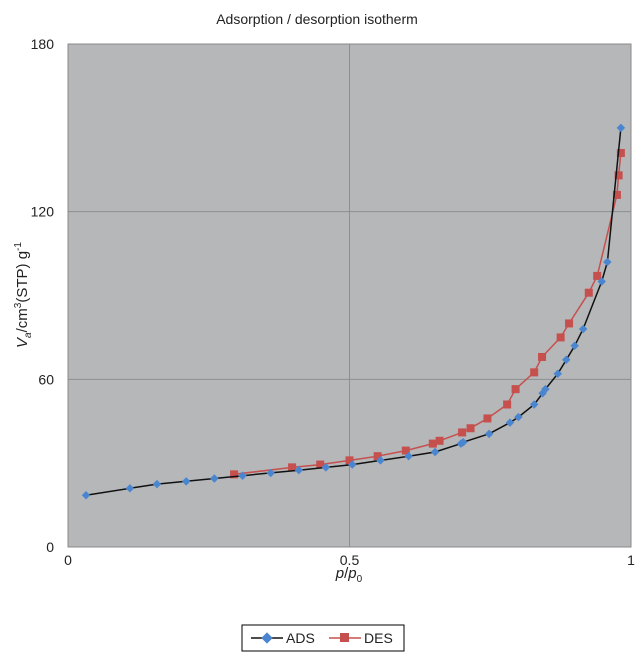 This screenshot has height=661, width=635. What do you see at coordinates (349, 575) in the screenshot?
I see `x-axis-label: p/p0` at bounding box center [349, 575].